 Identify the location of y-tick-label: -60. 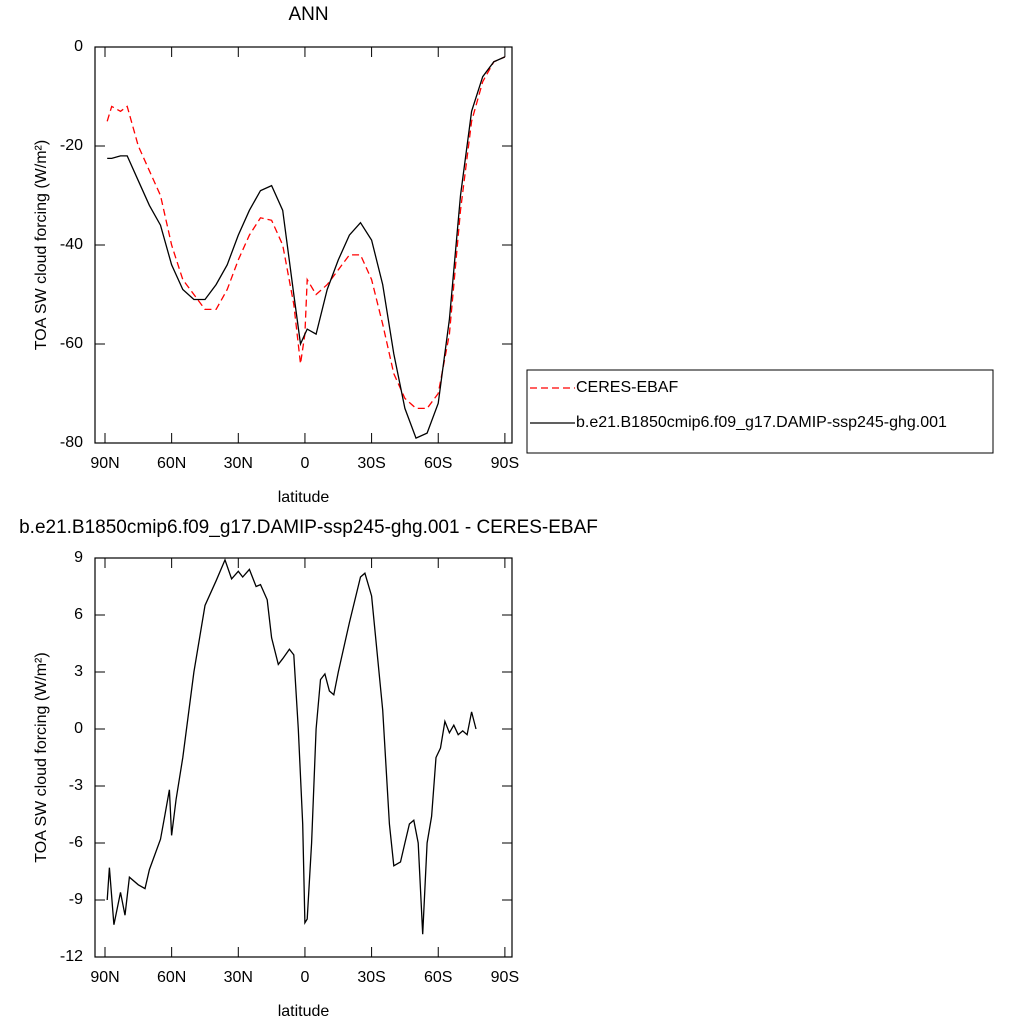
(71, 343).